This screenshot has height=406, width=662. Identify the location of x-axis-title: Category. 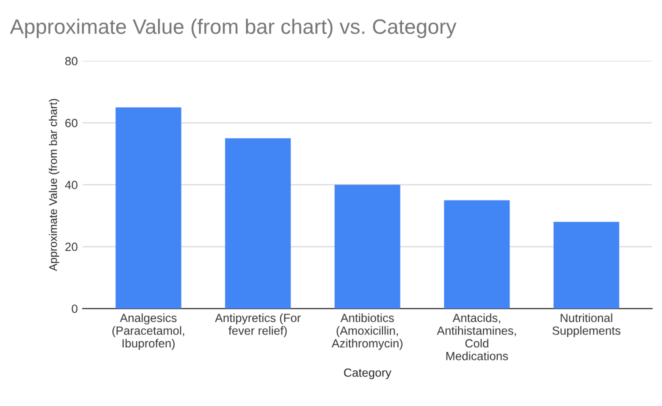
(368, 374).